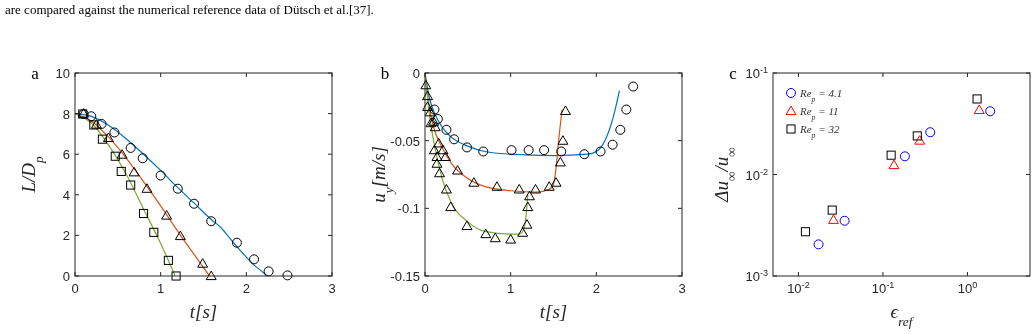  Describe the element at coordinates (385, 73) in the screenshot. I see `chart-title: b` at that location.